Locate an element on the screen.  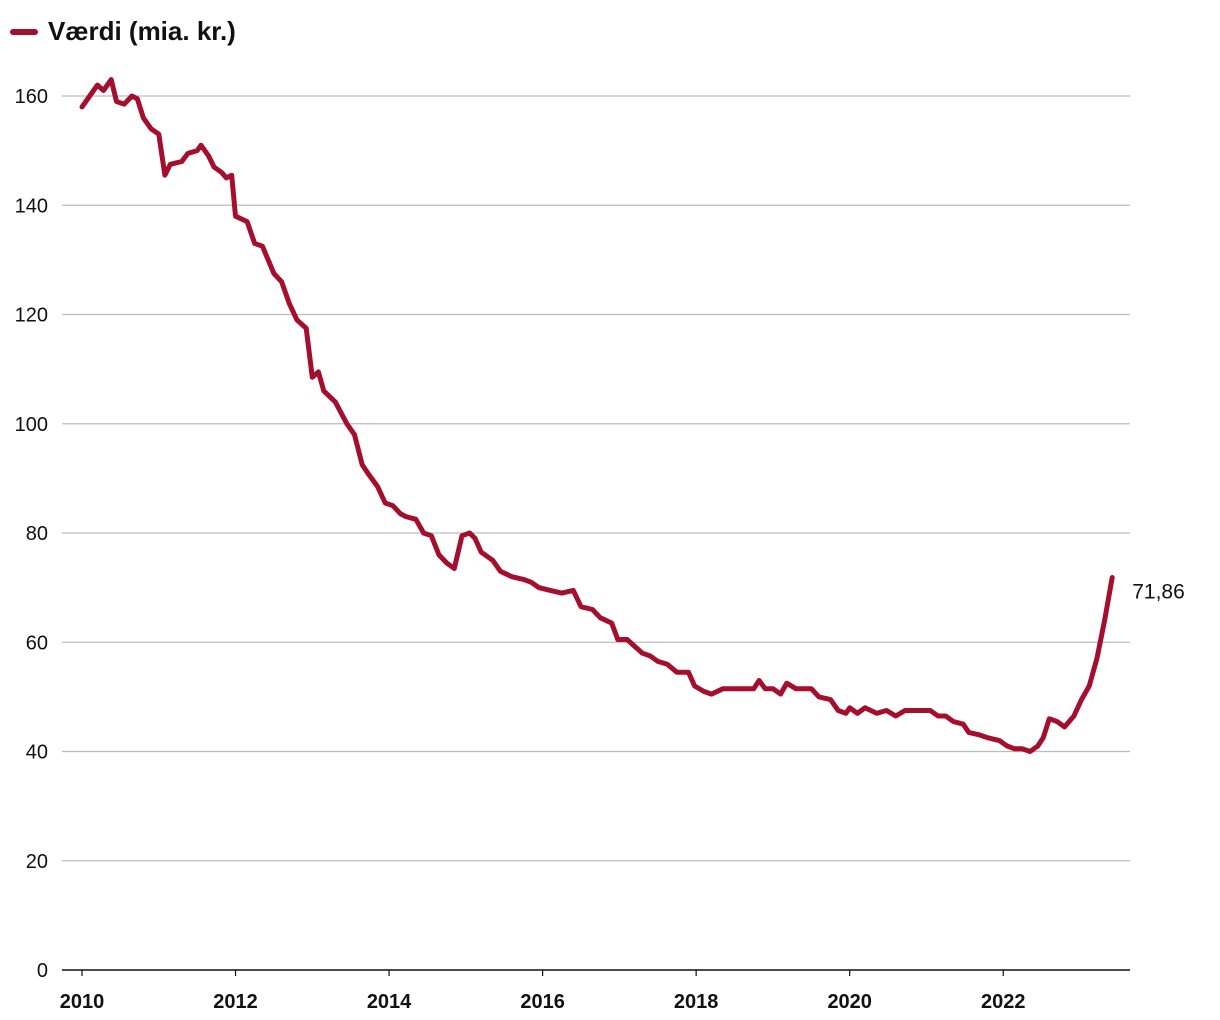
x-tick-label: 2012 is located at coordinates (235, 1002).